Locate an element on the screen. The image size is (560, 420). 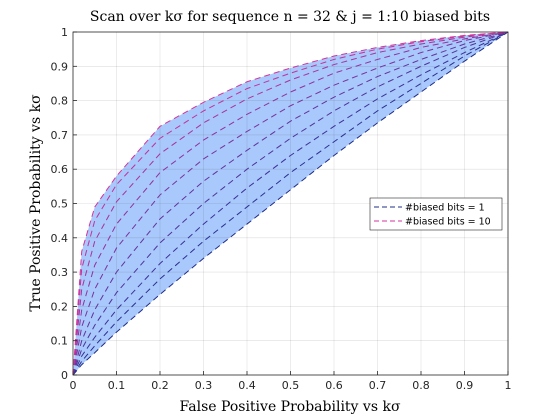
x-tick-label-9: 0.9 is located at coordinates (465, 385).